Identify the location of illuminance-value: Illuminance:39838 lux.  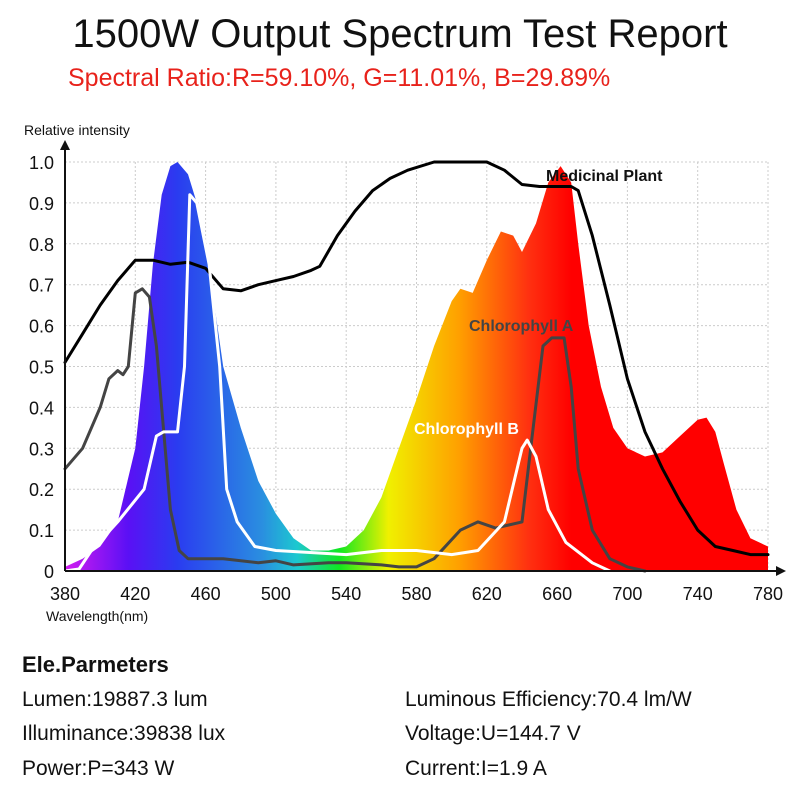
(124, 733).